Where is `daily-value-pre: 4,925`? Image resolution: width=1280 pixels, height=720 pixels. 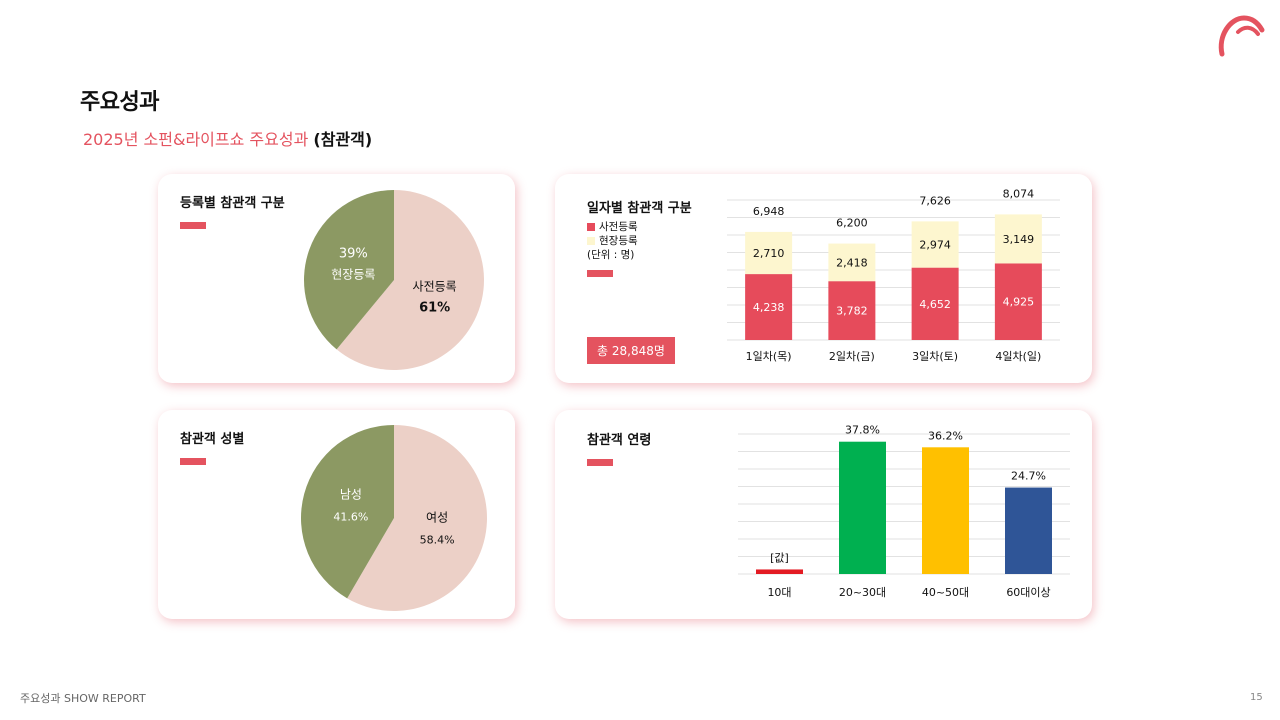
daily-value-pre: 4,925 is located at coordinates (1019, 302).